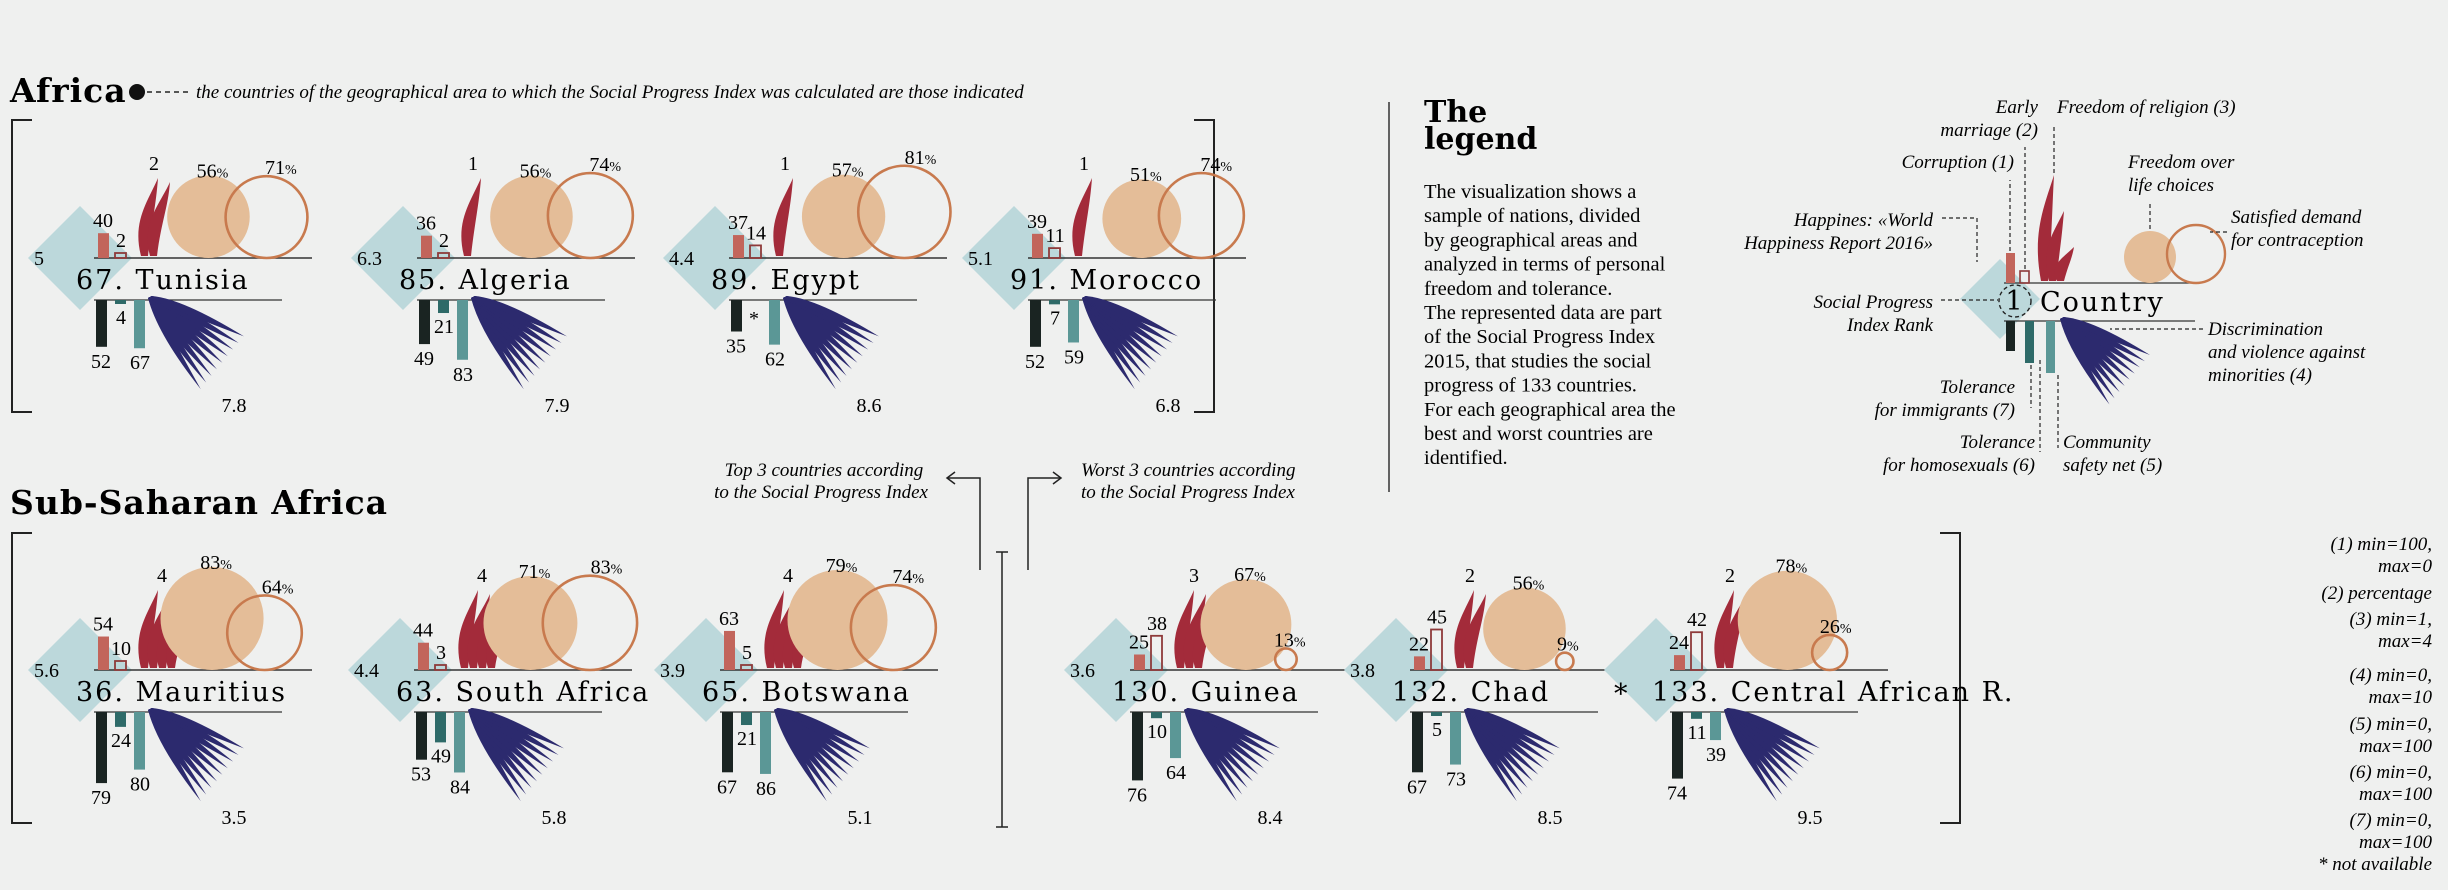 This screenshot has height=890, width=2448. I want to click on country-name: 67. Tunisia, so click(163, 280).